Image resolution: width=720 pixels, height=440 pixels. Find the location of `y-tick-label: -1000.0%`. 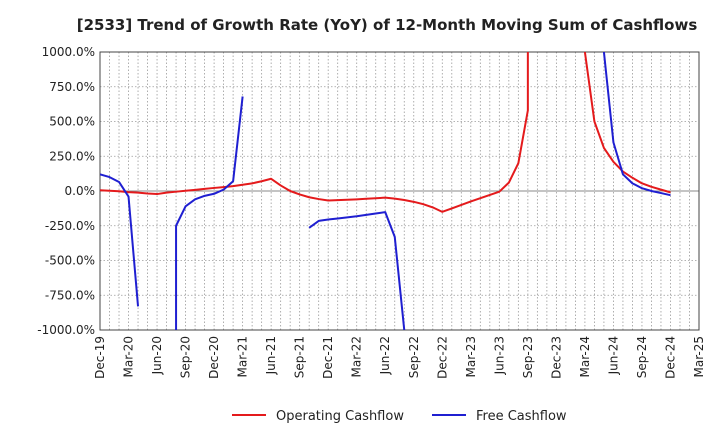

y-tick-label: -1000.0% is located at coordinates (66, 330).